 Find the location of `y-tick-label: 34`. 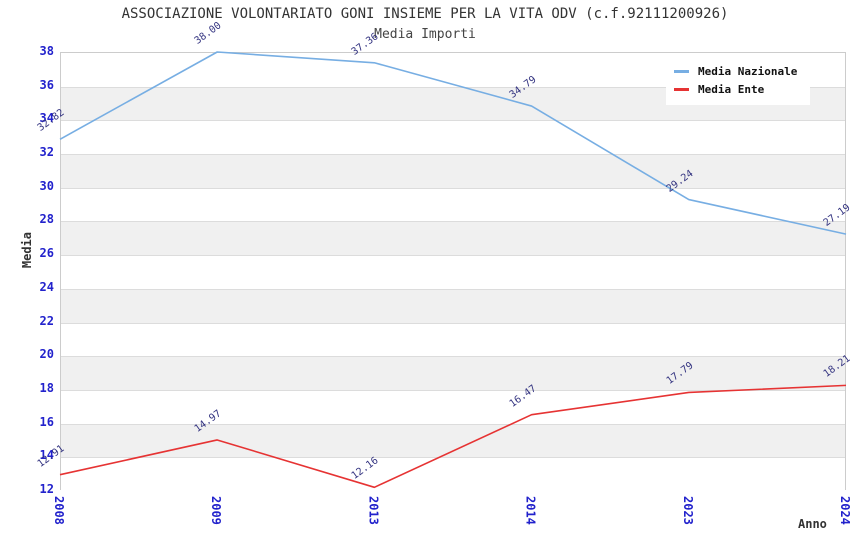

y-tick-label: 34 is located at coordinates (46, 118).